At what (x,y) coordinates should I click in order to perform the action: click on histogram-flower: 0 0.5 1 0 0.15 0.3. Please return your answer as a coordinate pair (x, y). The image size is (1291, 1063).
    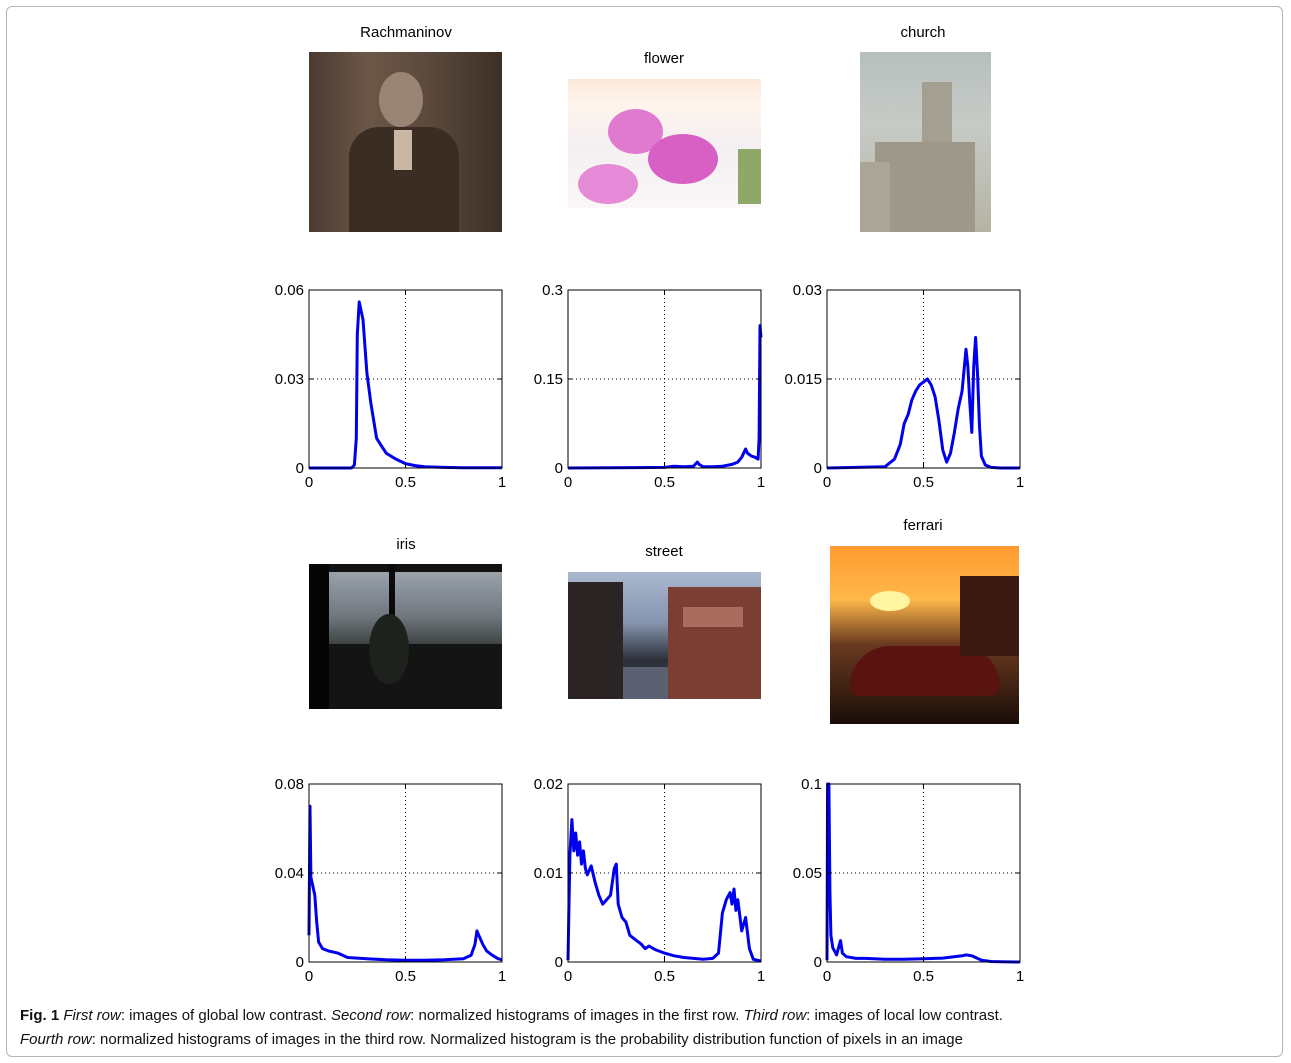
    Looking at the image, I should click on (649, 386).